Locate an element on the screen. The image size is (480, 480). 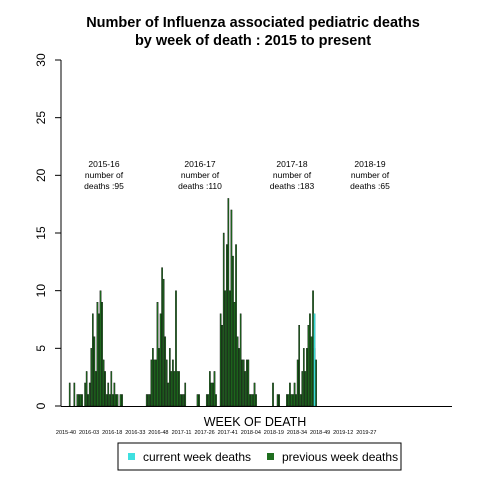
x-tick-label: 2018-19 is located at coordinates (274, 433).